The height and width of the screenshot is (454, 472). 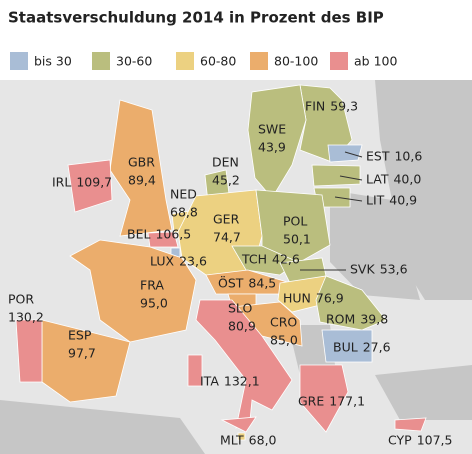 What do you see at coordinates (61, 182) in the screenshot?
I see `country-name: IRL` at bounding box center [61, 182].